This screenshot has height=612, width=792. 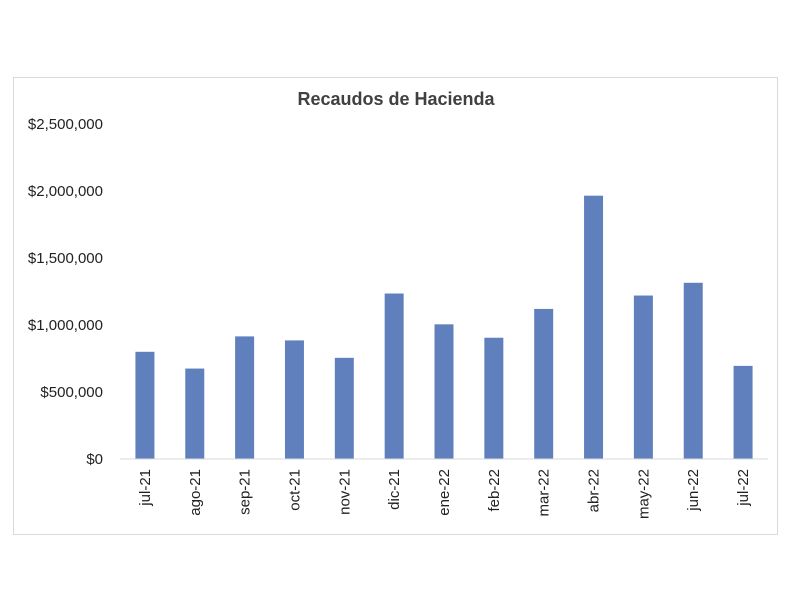 I want to click on x-tick-label: jul-21, so click(x=145, y=488).